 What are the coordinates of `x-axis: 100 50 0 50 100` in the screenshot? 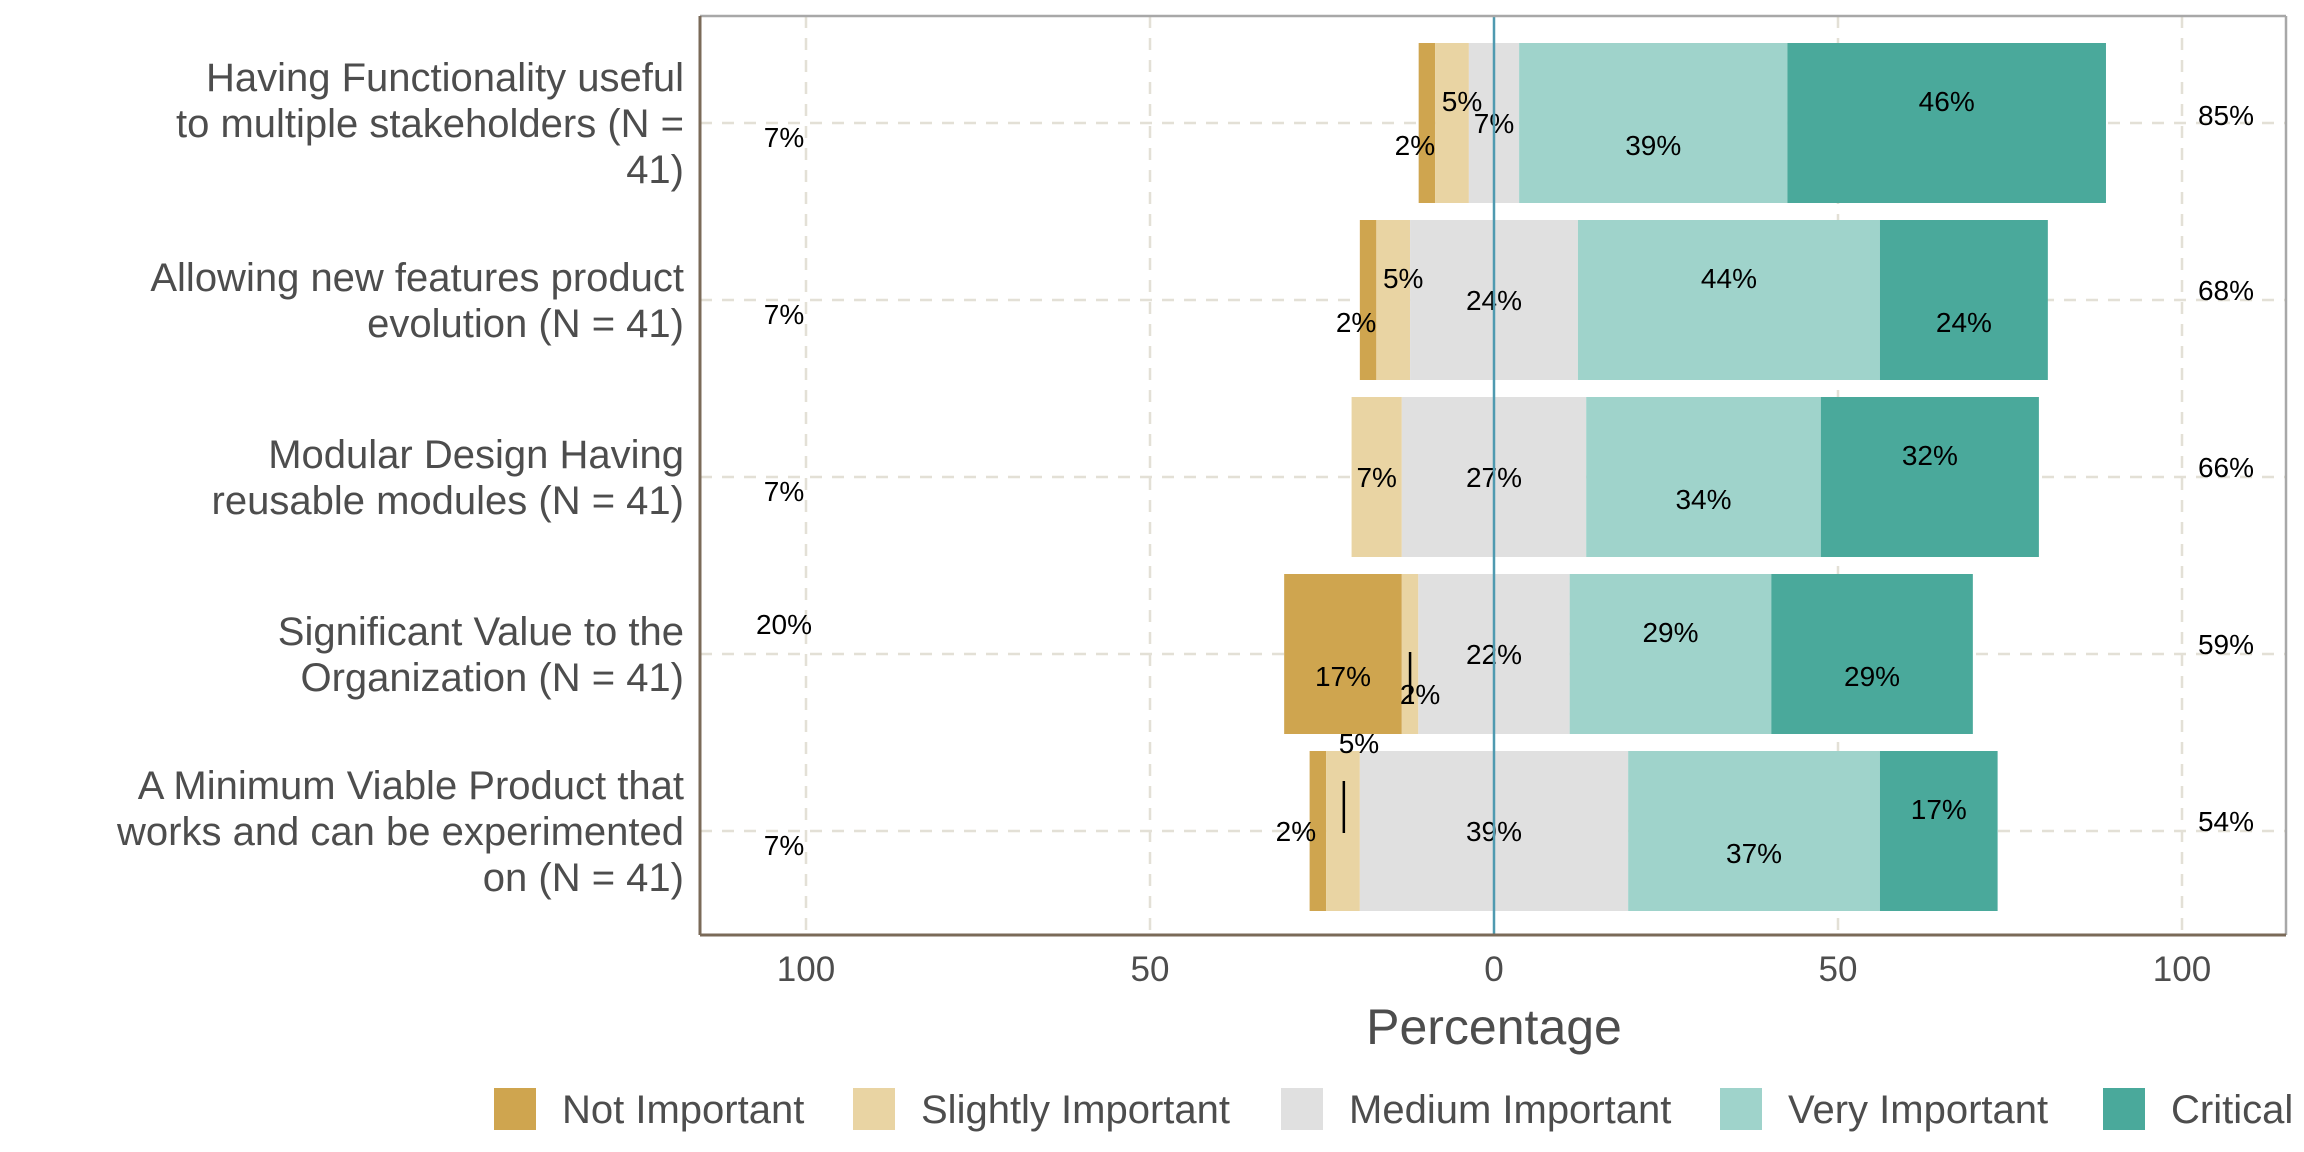 It's located at (1494, 969).